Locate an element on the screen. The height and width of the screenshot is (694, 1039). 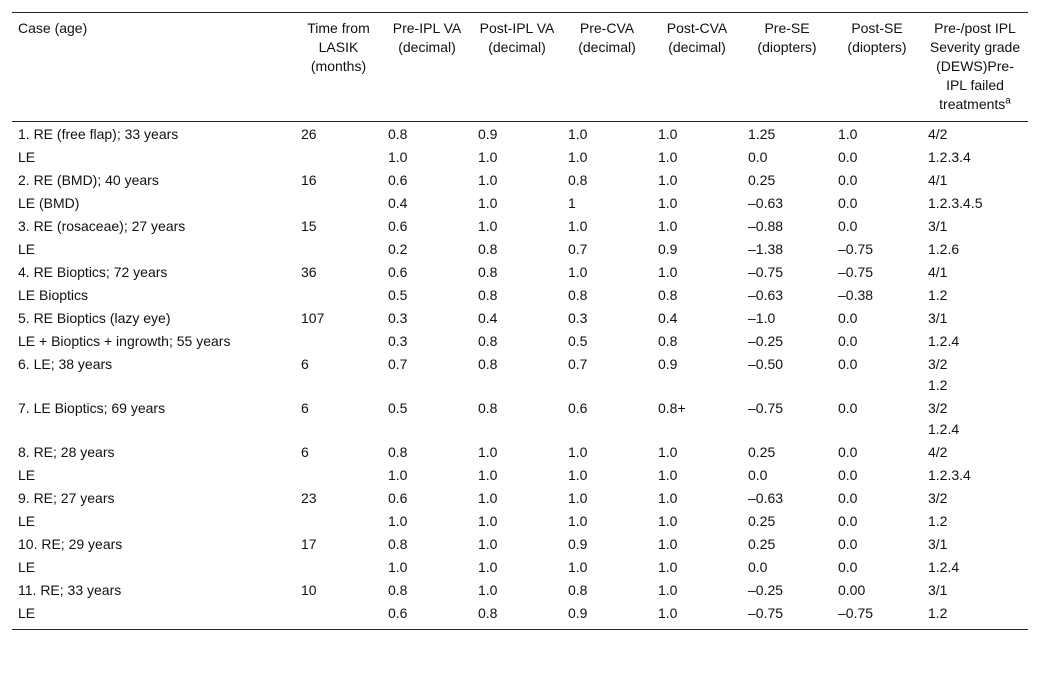
table-row: LE 1.0 1.0 1.0 1.0 0.0 0.0 1.2.4 is located at coordinates (520, 567).